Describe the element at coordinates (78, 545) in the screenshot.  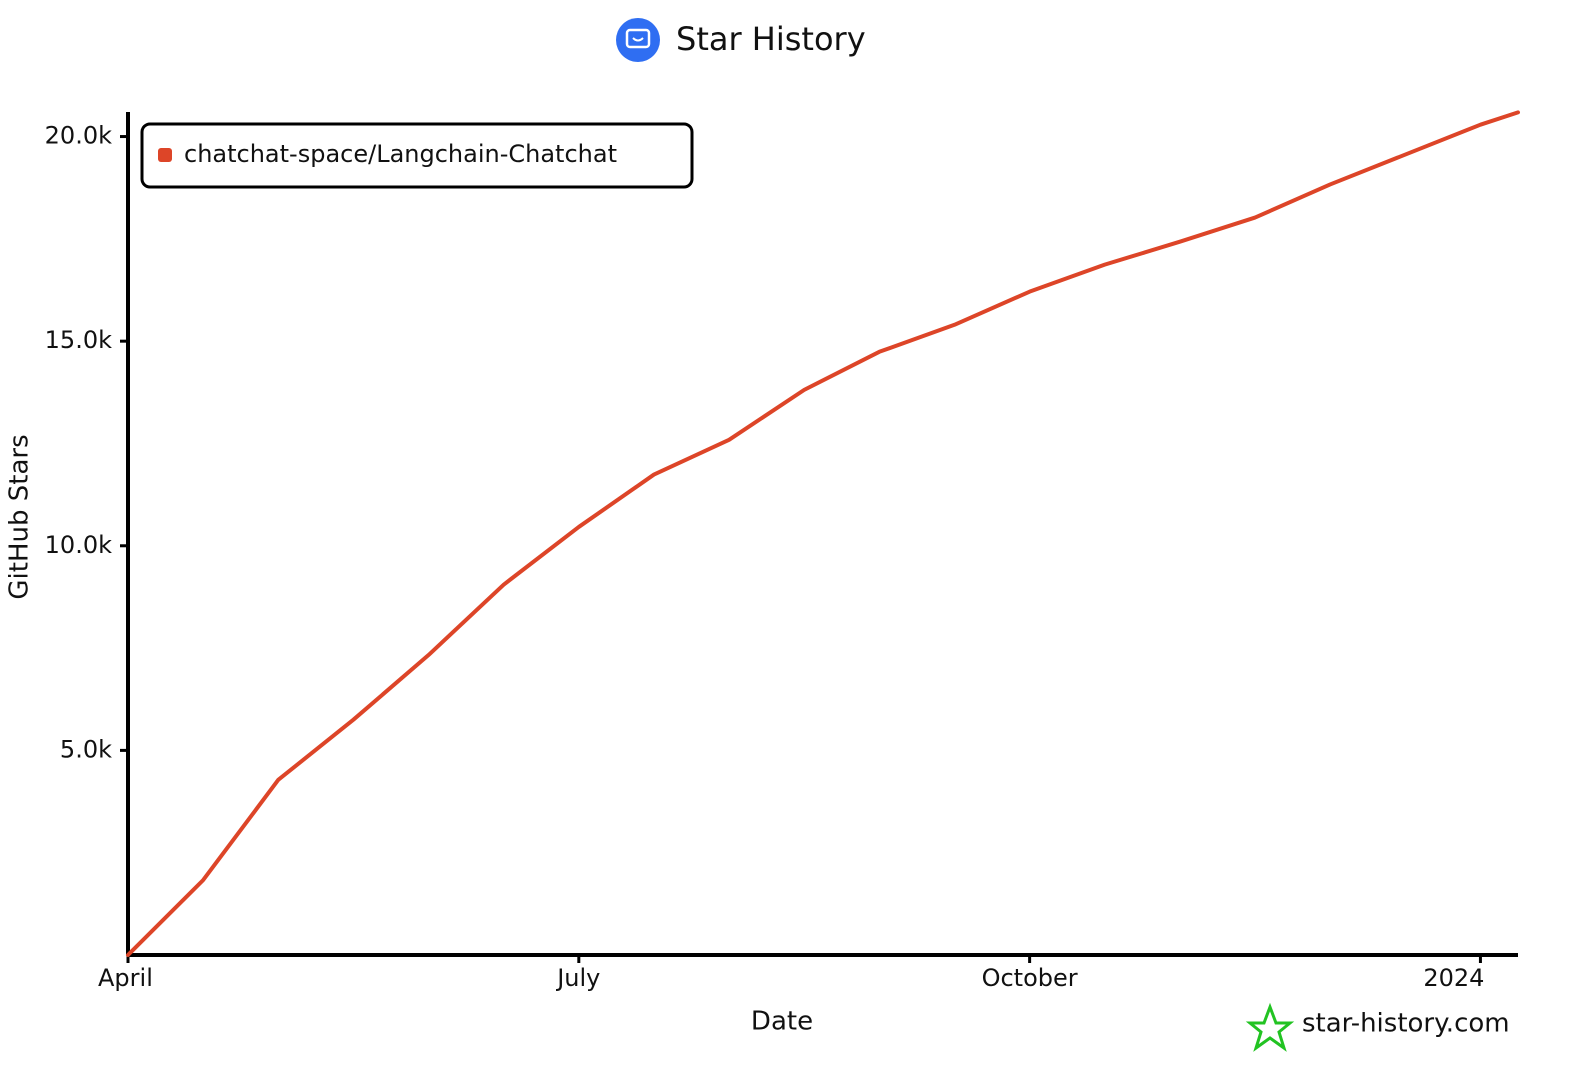
I see `y-tick-label: 10.0k` at that location.